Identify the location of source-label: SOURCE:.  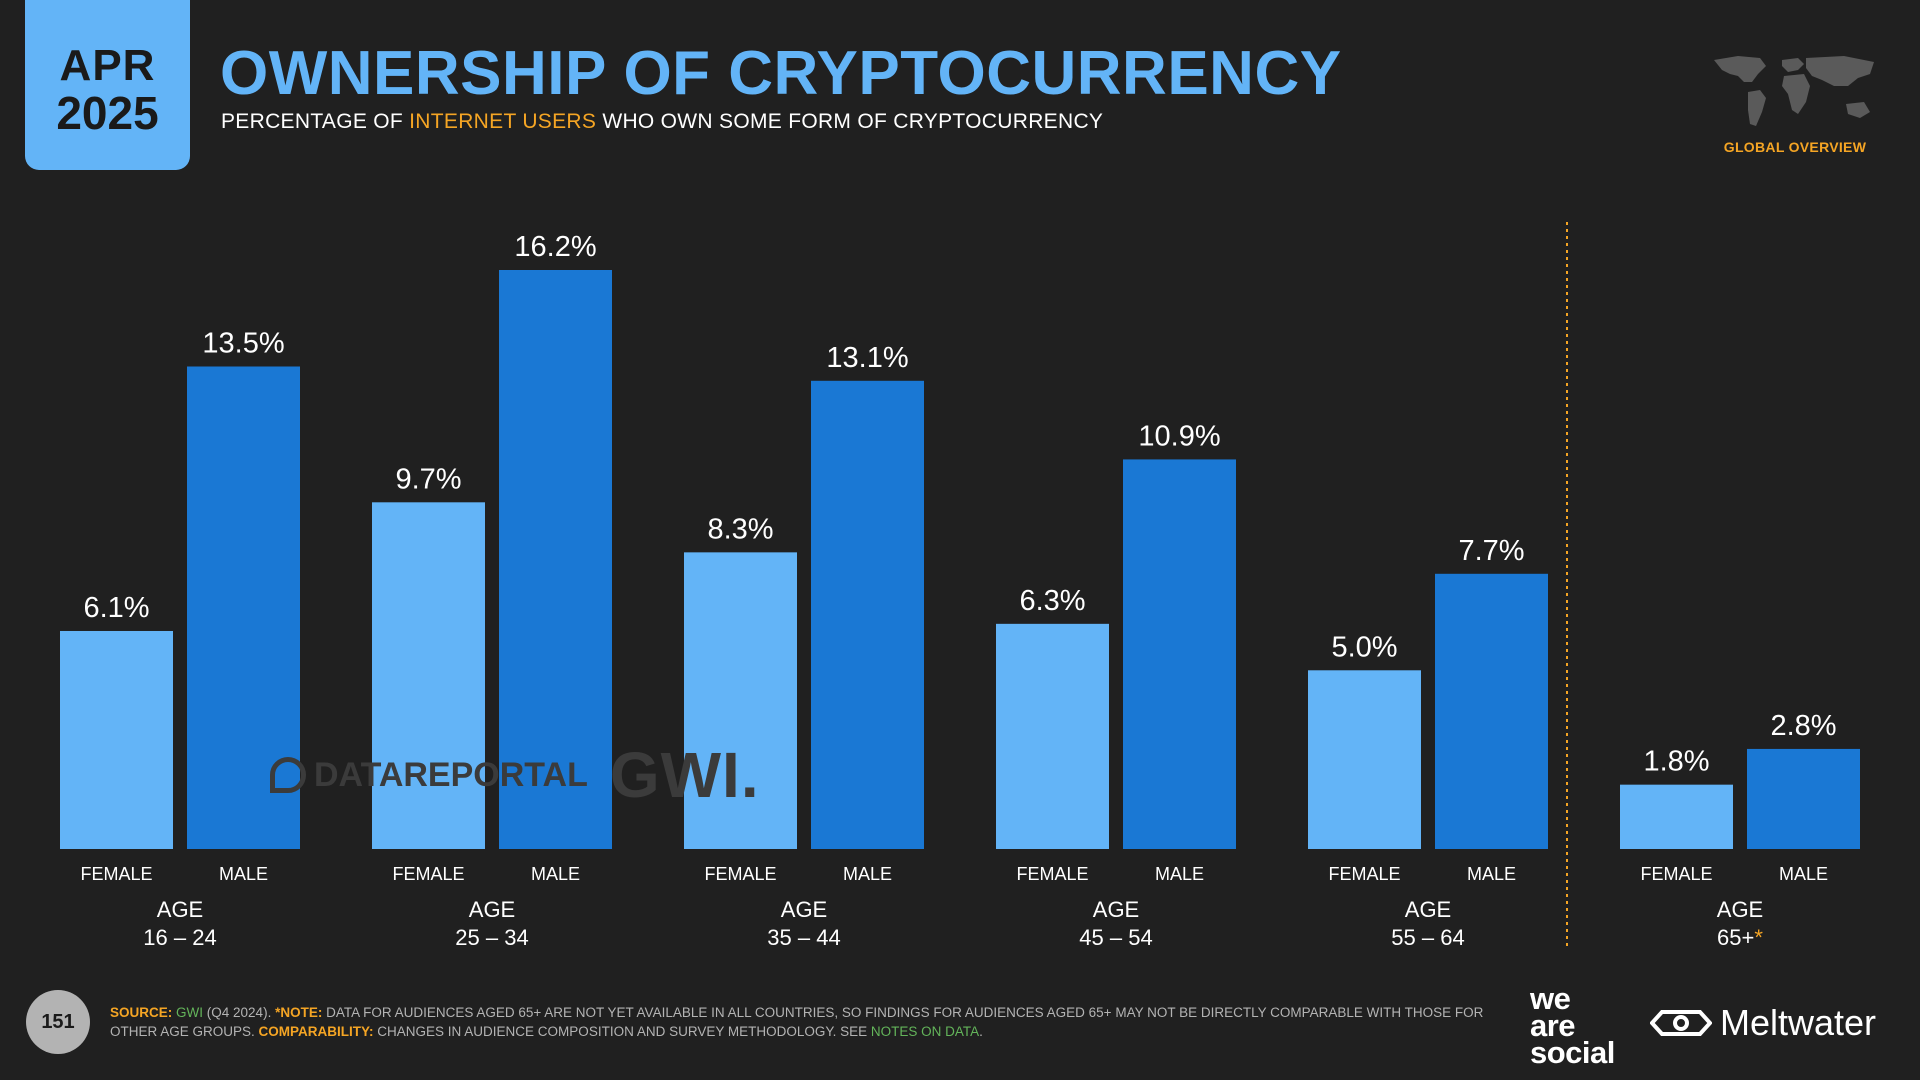
(141, 1012).